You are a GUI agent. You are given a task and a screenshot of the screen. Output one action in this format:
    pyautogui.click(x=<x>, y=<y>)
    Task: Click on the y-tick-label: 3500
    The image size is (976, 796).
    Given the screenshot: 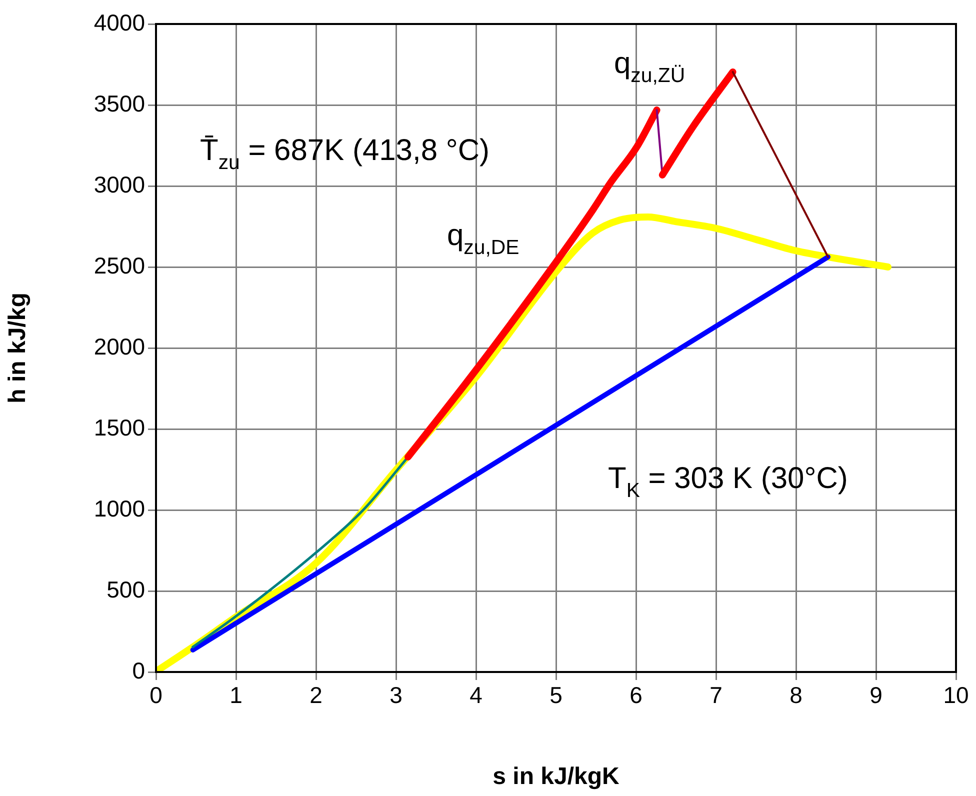 What is the action you would take?
    pyautogui.click(x=119, y=103)
    